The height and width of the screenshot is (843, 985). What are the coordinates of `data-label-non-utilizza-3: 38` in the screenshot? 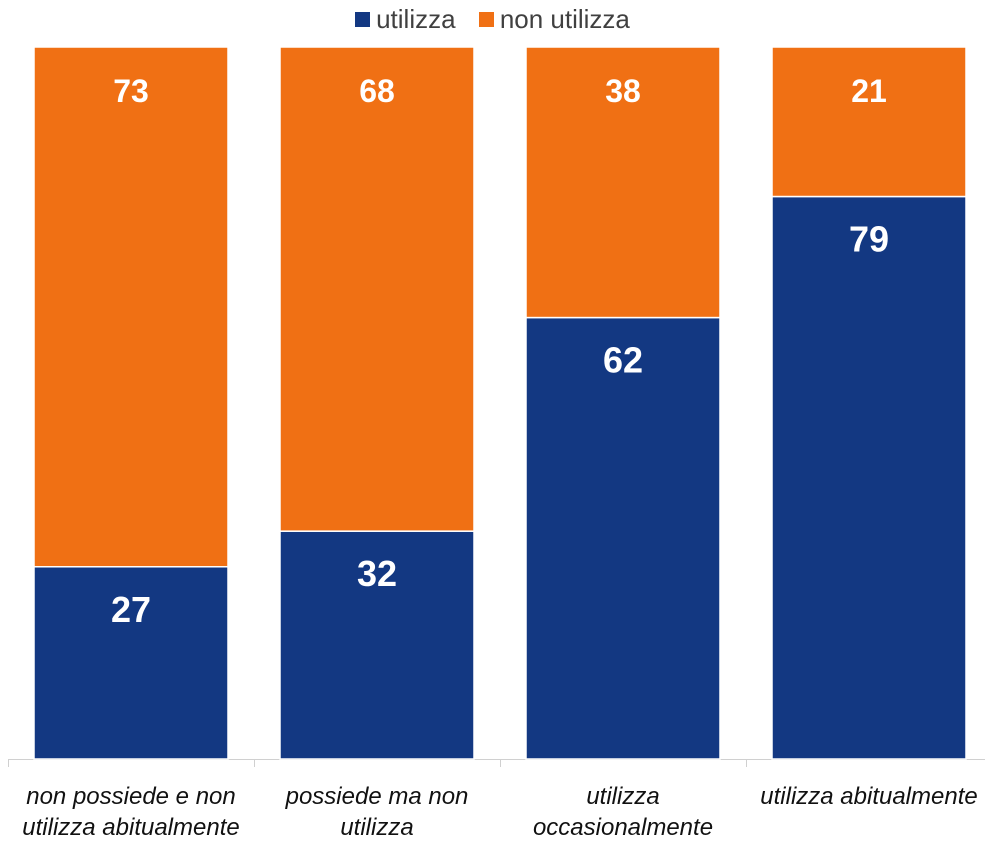 It's located at (623, 91).